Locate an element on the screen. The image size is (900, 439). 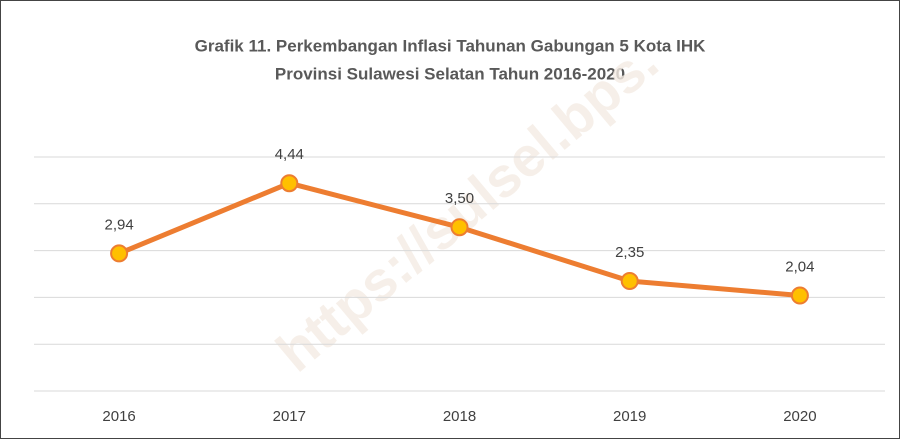
data-label: 4,44 is located at coordinates (289, 154).